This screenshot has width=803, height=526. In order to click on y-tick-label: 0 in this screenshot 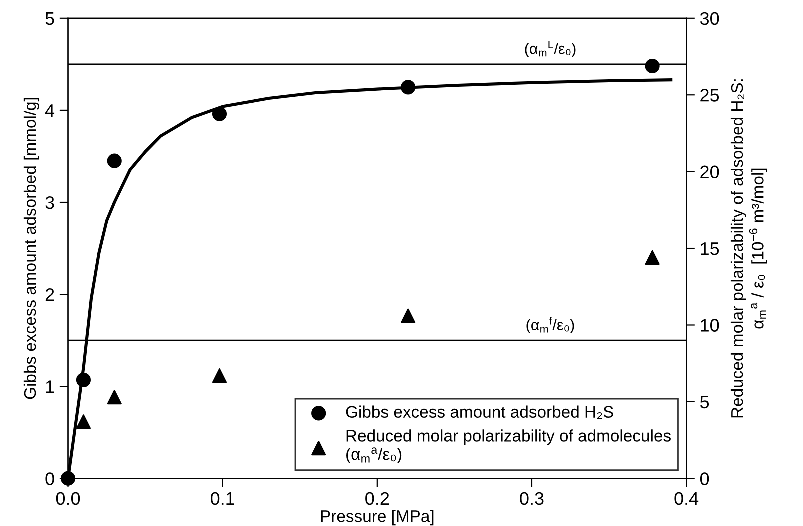, I will do `click(50, 479)`.